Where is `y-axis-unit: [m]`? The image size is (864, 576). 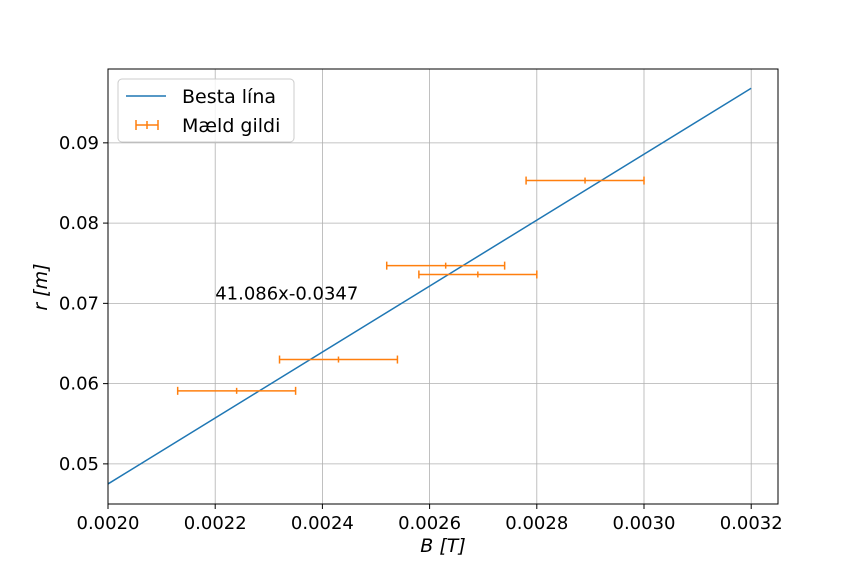
y-axis-unit: [m] is located at coordinates (41, 279).